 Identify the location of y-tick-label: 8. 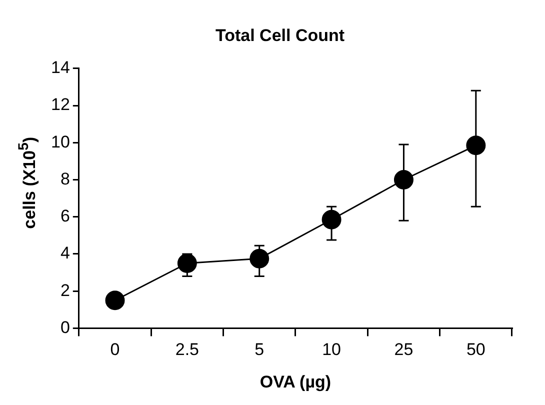
(65, 178).